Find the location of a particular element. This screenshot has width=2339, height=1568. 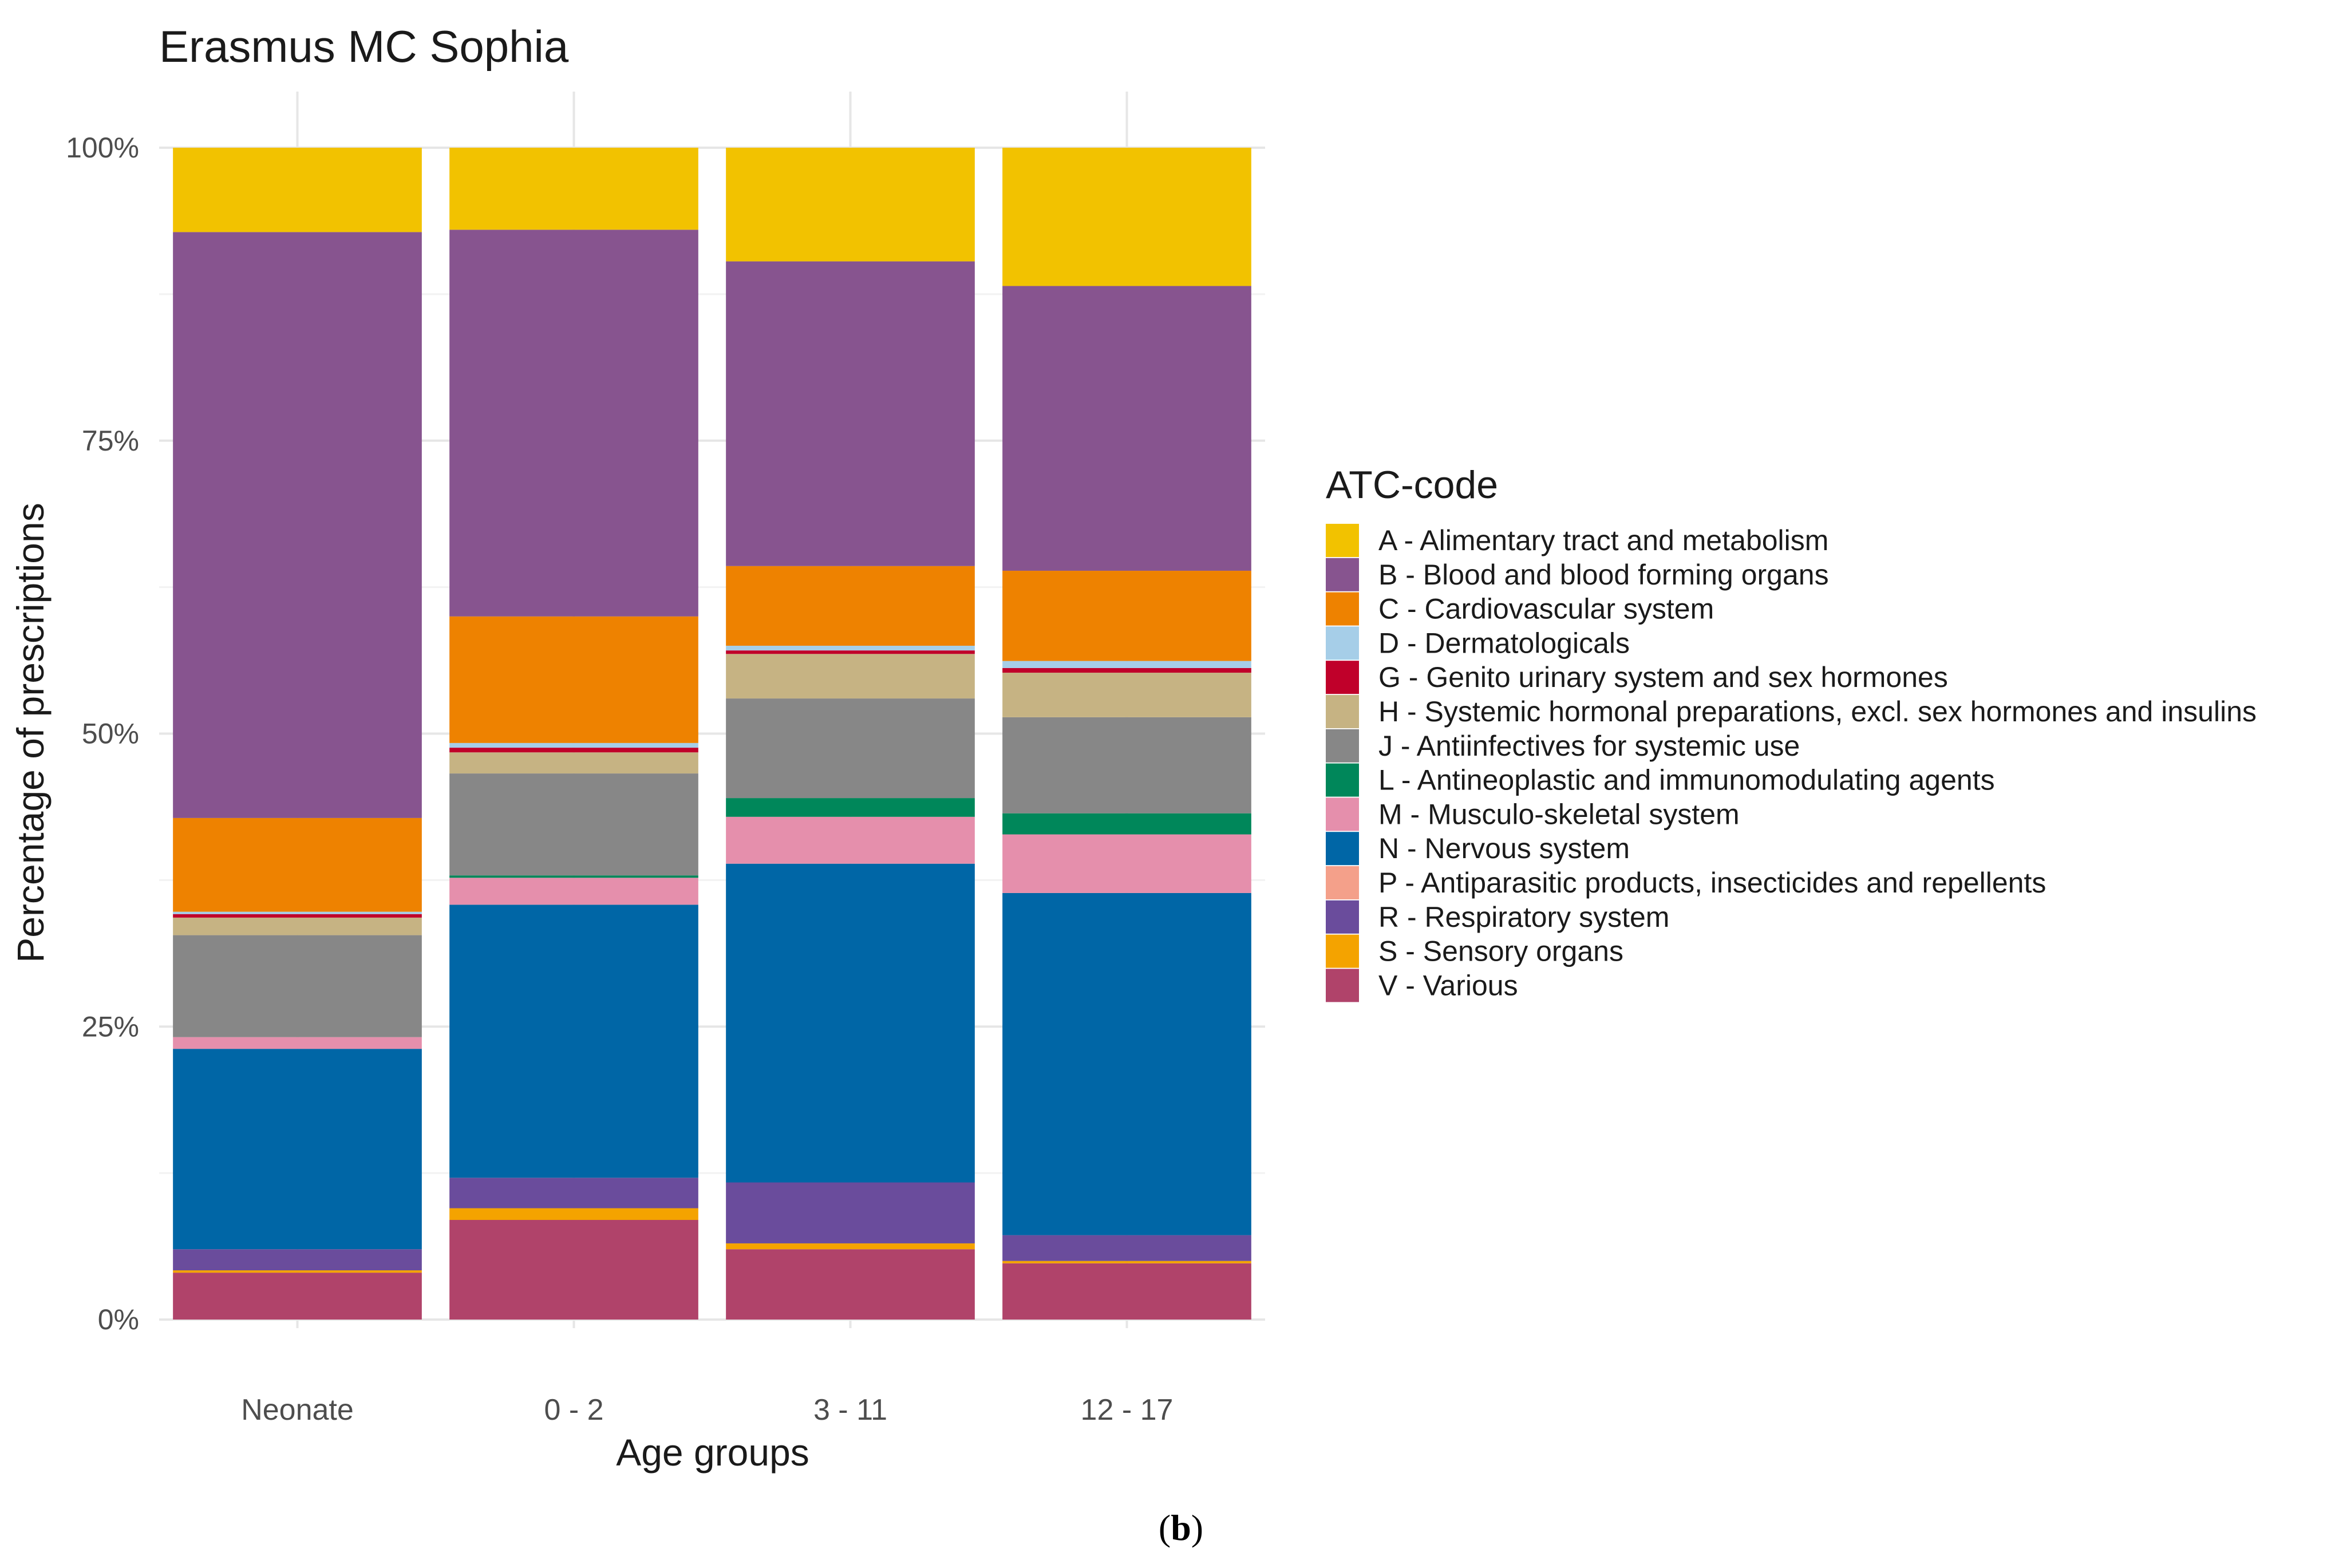

x-axis-title: Age groups is located at coordinates (712, 1452).